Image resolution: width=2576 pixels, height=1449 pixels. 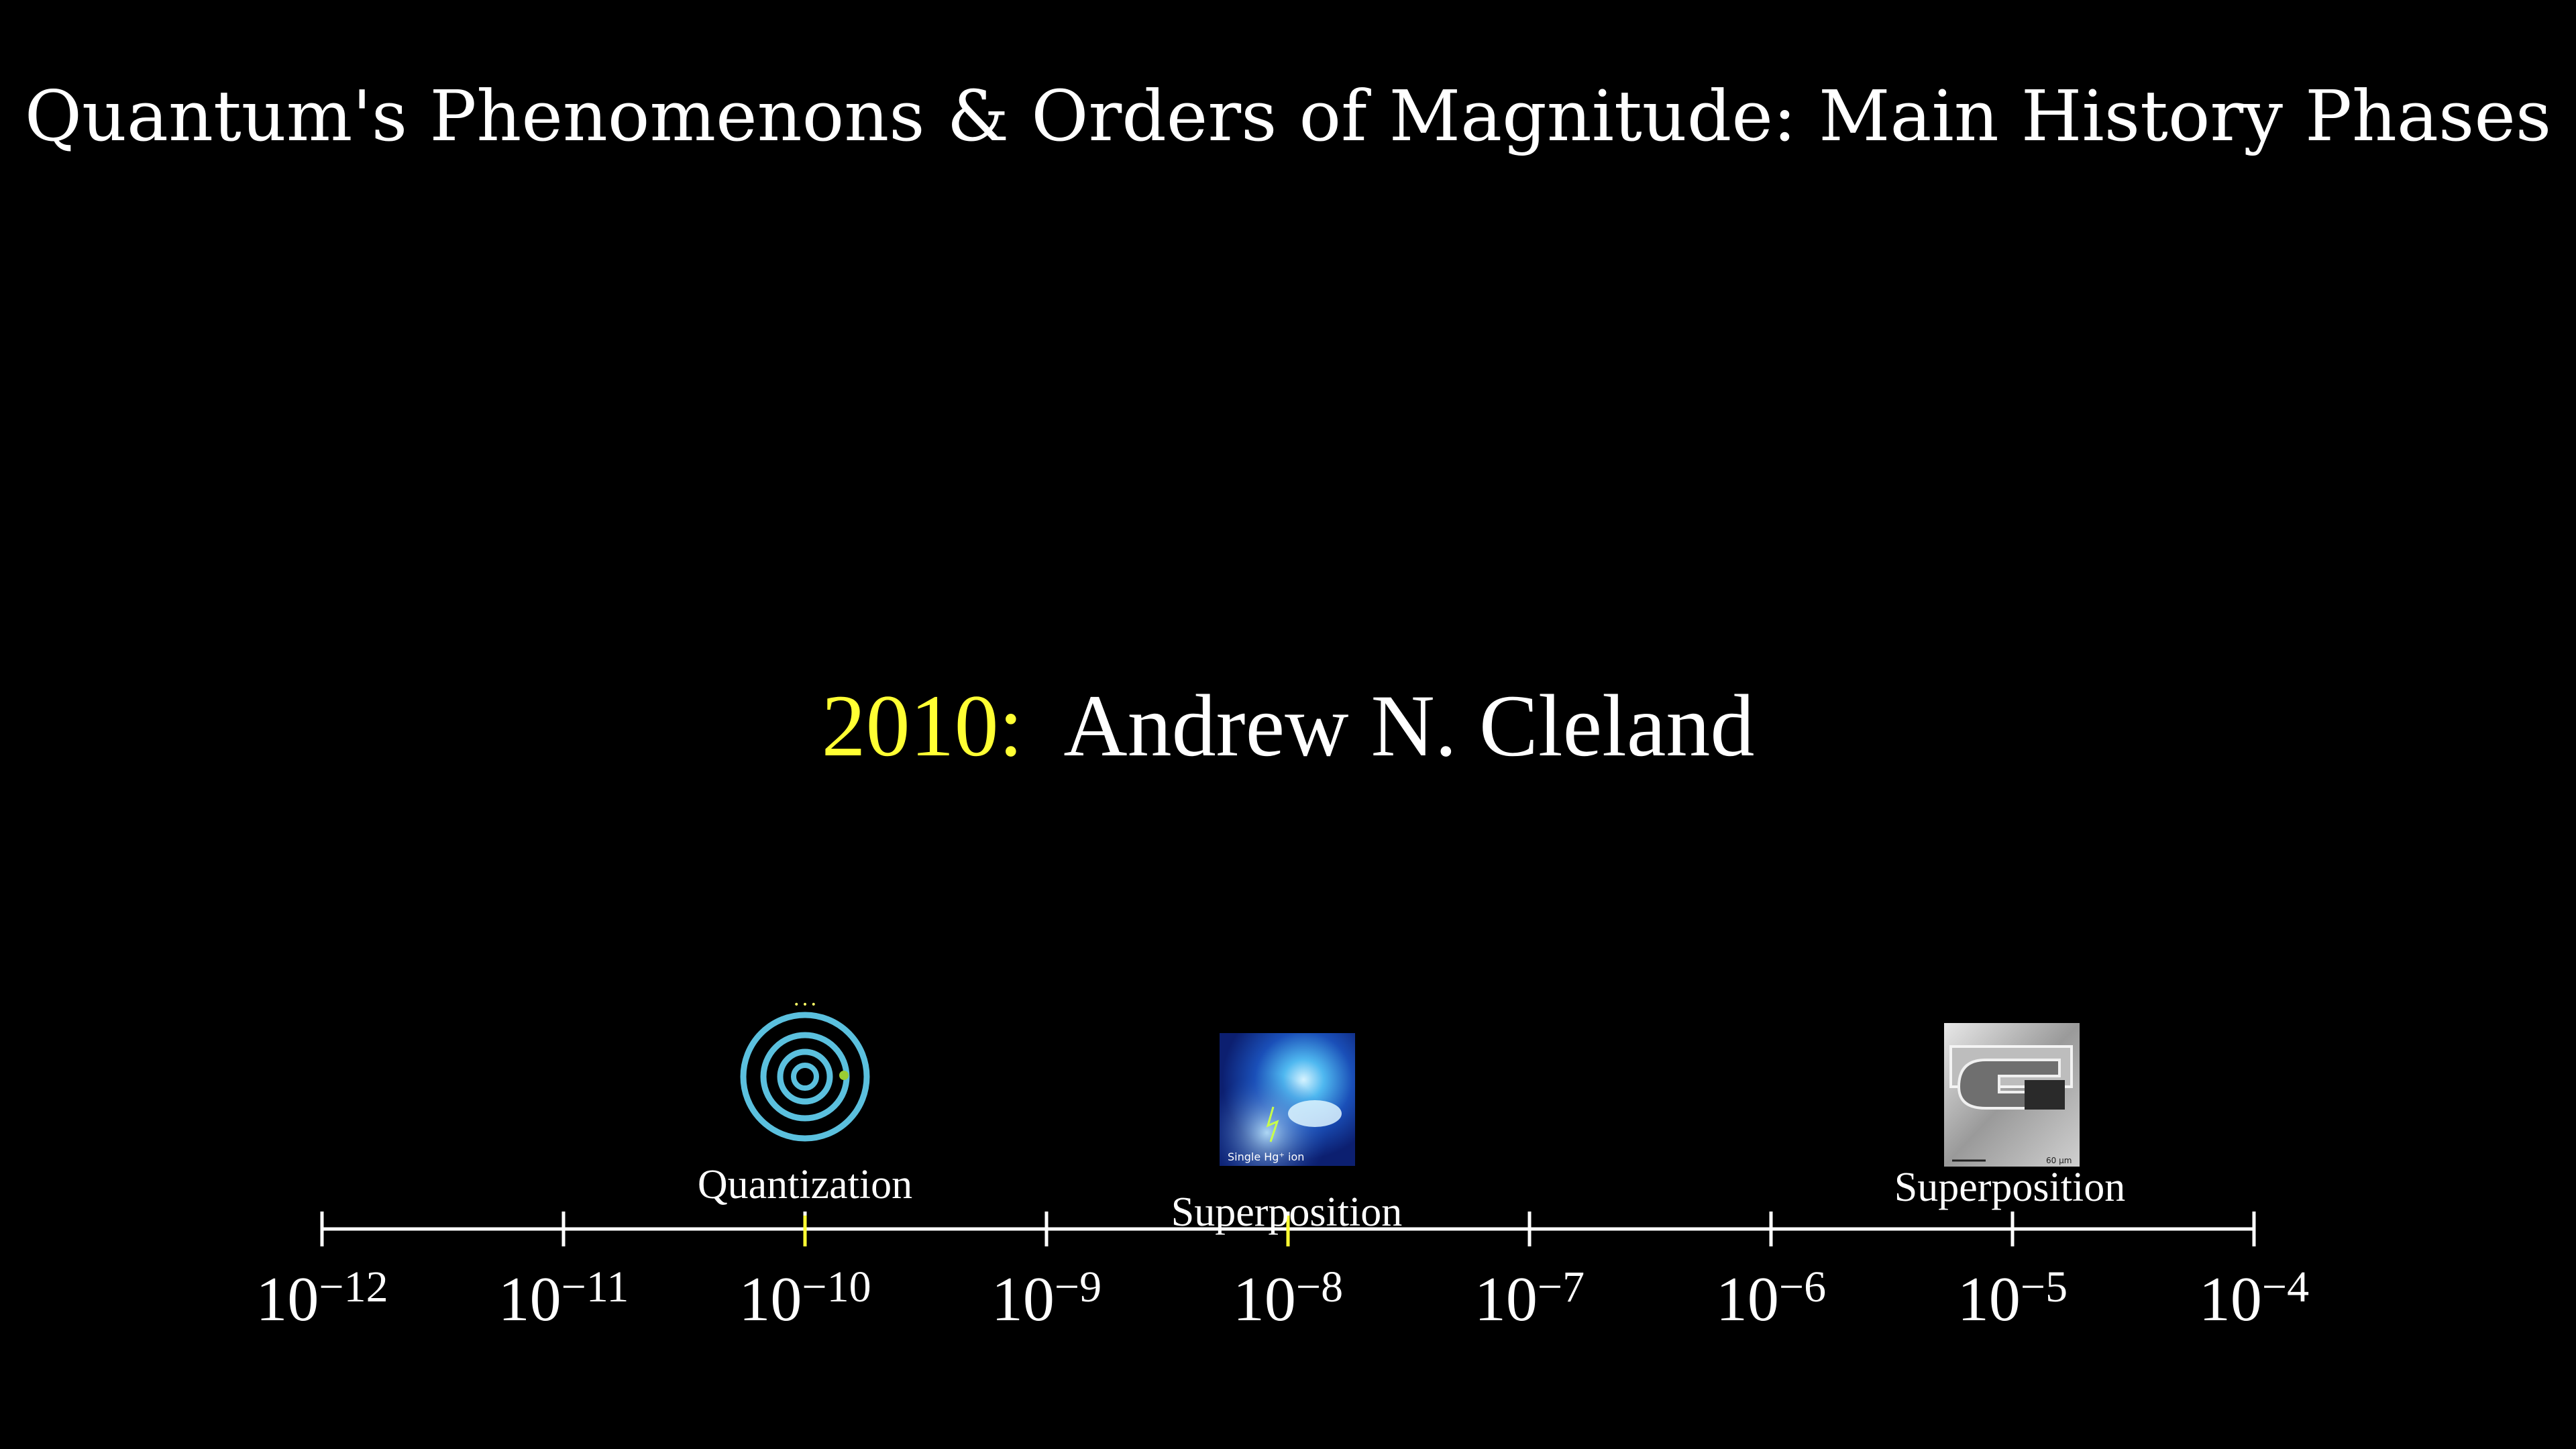 I want to click on axis-tick-label: 10⁻⁴, so click(x=2254, y=1298).